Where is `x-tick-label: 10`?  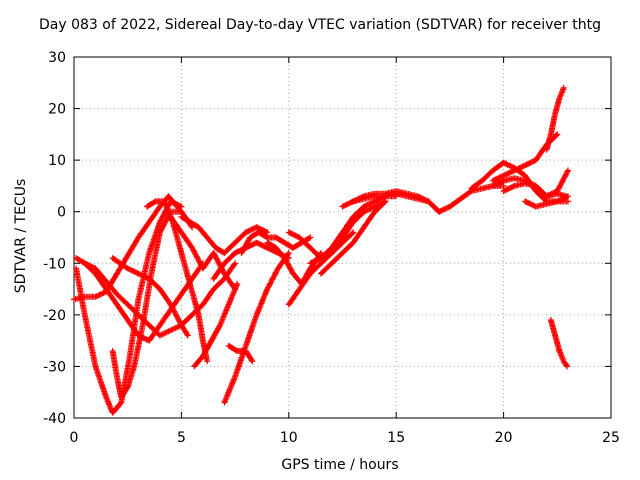 x-tick-label: 10 is located at coordinates (289, 438).